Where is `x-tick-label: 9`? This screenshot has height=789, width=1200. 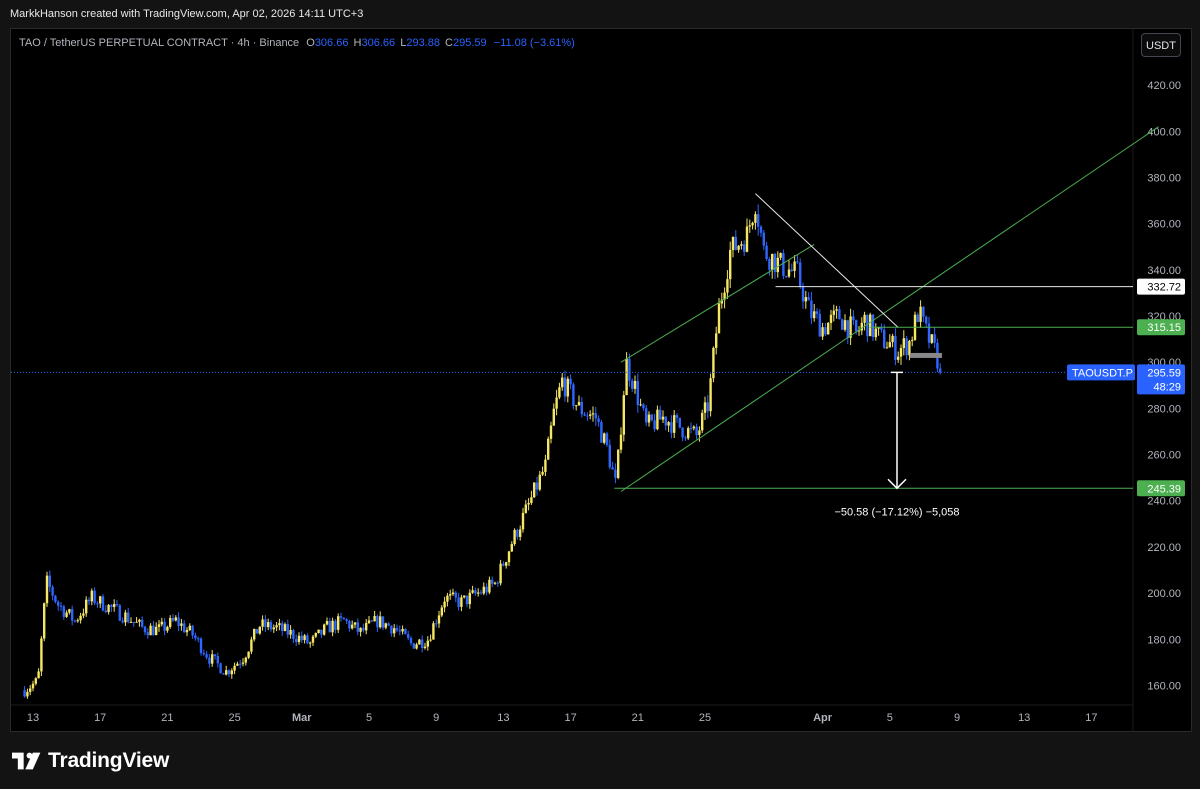 x-tick-label: 9 is located at coordinates (436, 718).